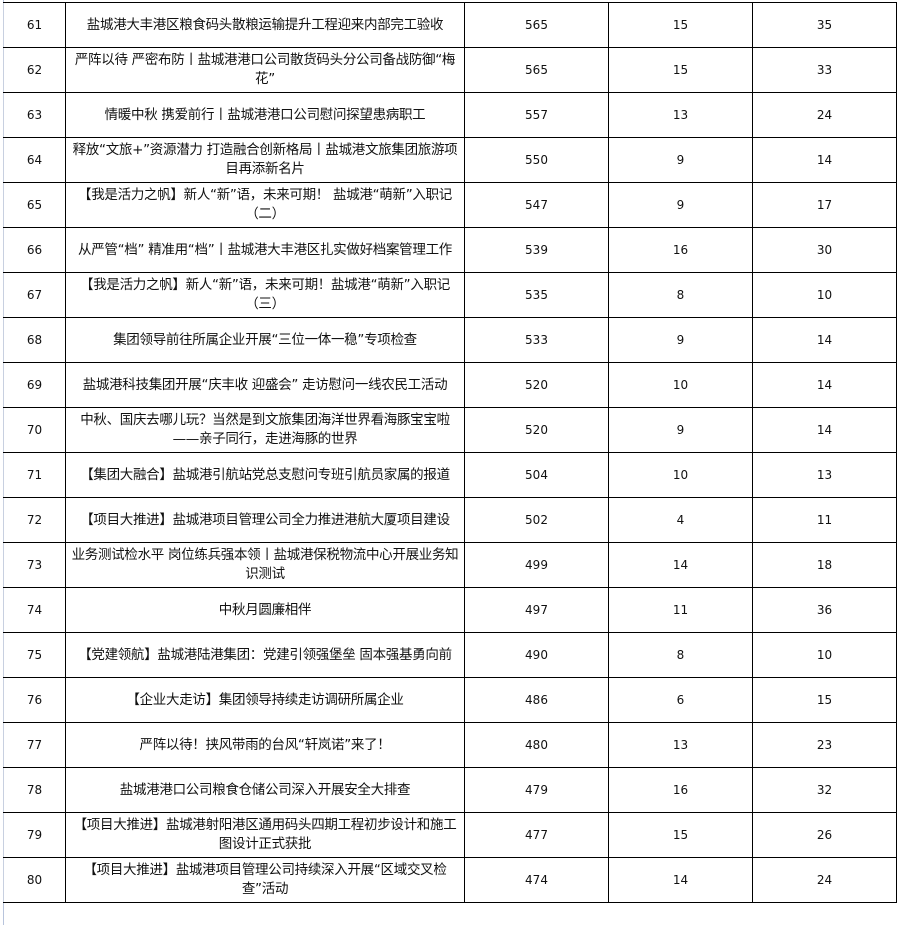 The width and height of the screenshot is (900, 925). I want to click on row-number-cell: 70, so click(34, 430).